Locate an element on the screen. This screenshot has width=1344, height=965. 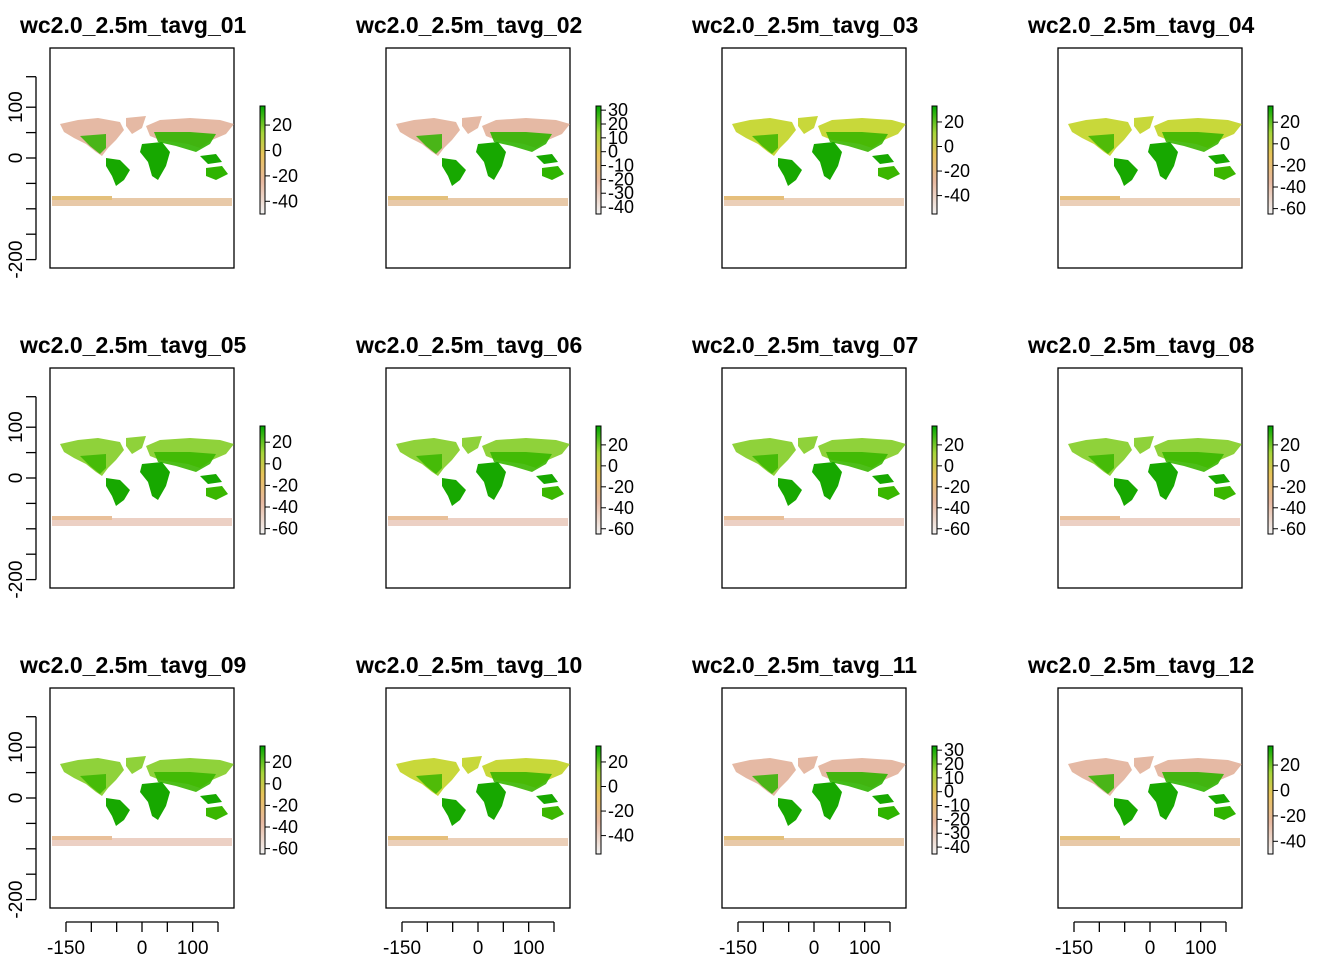
x-axis: -150 0 100 is located at coordinates (133, 940).